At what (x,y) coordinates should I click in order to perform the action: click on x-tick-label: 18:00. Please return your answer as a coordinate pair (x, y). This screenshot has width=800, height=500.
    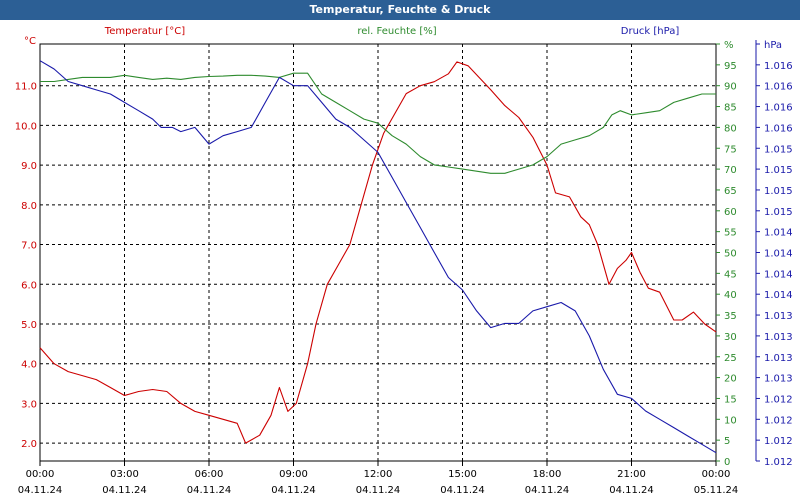
    Looking at the image, I should click on (547, 474).